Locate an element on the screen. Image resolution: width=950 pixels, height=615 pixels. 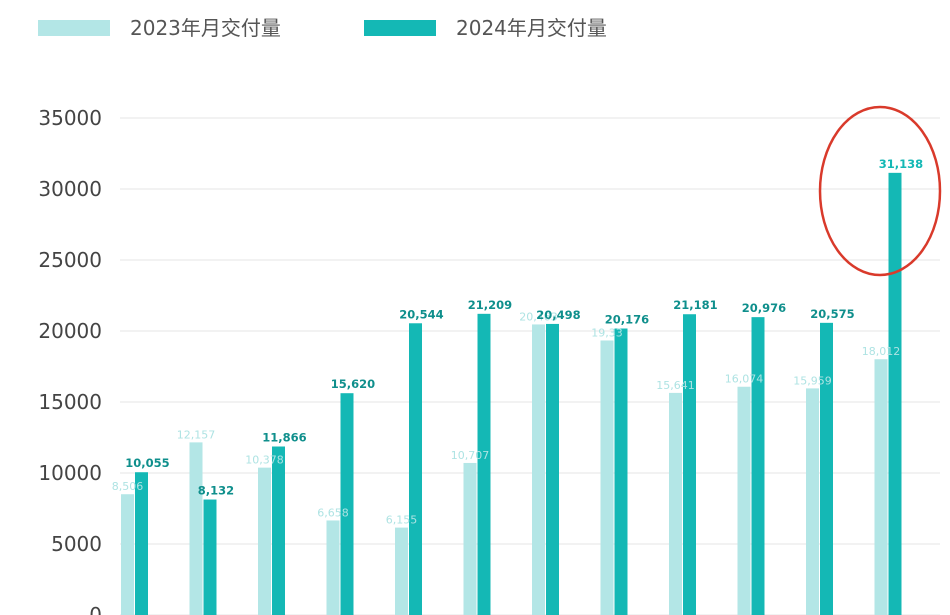
data-label-2024: 20,498 is located at coordinates (558, 315).